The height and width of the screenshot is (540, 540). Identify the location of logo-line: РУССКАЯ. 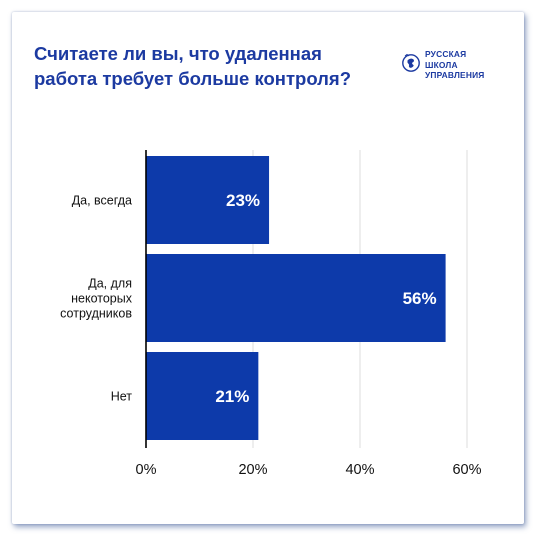
(446, 54).